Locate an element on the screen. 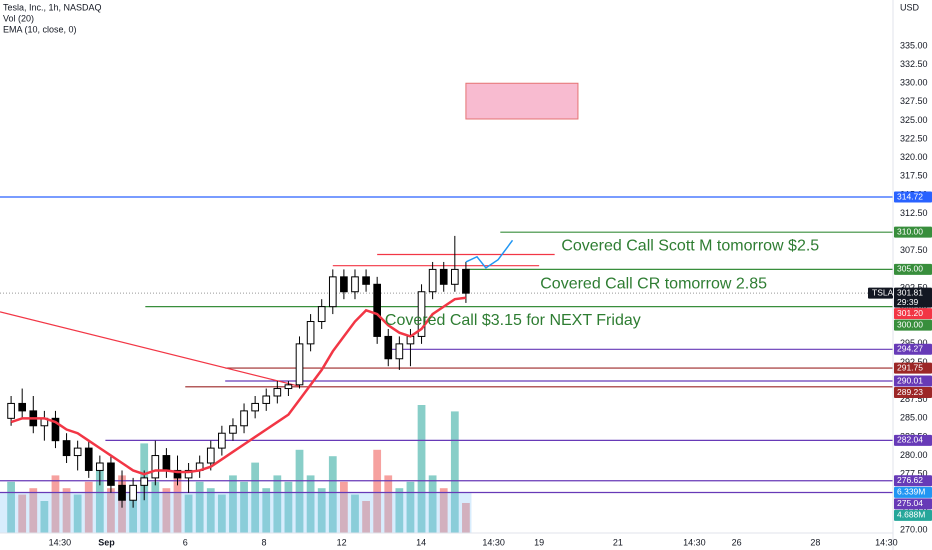 This screenshot has width=932, height=550. y-tick-label: 307.50 is located at coordinates (914, 250).